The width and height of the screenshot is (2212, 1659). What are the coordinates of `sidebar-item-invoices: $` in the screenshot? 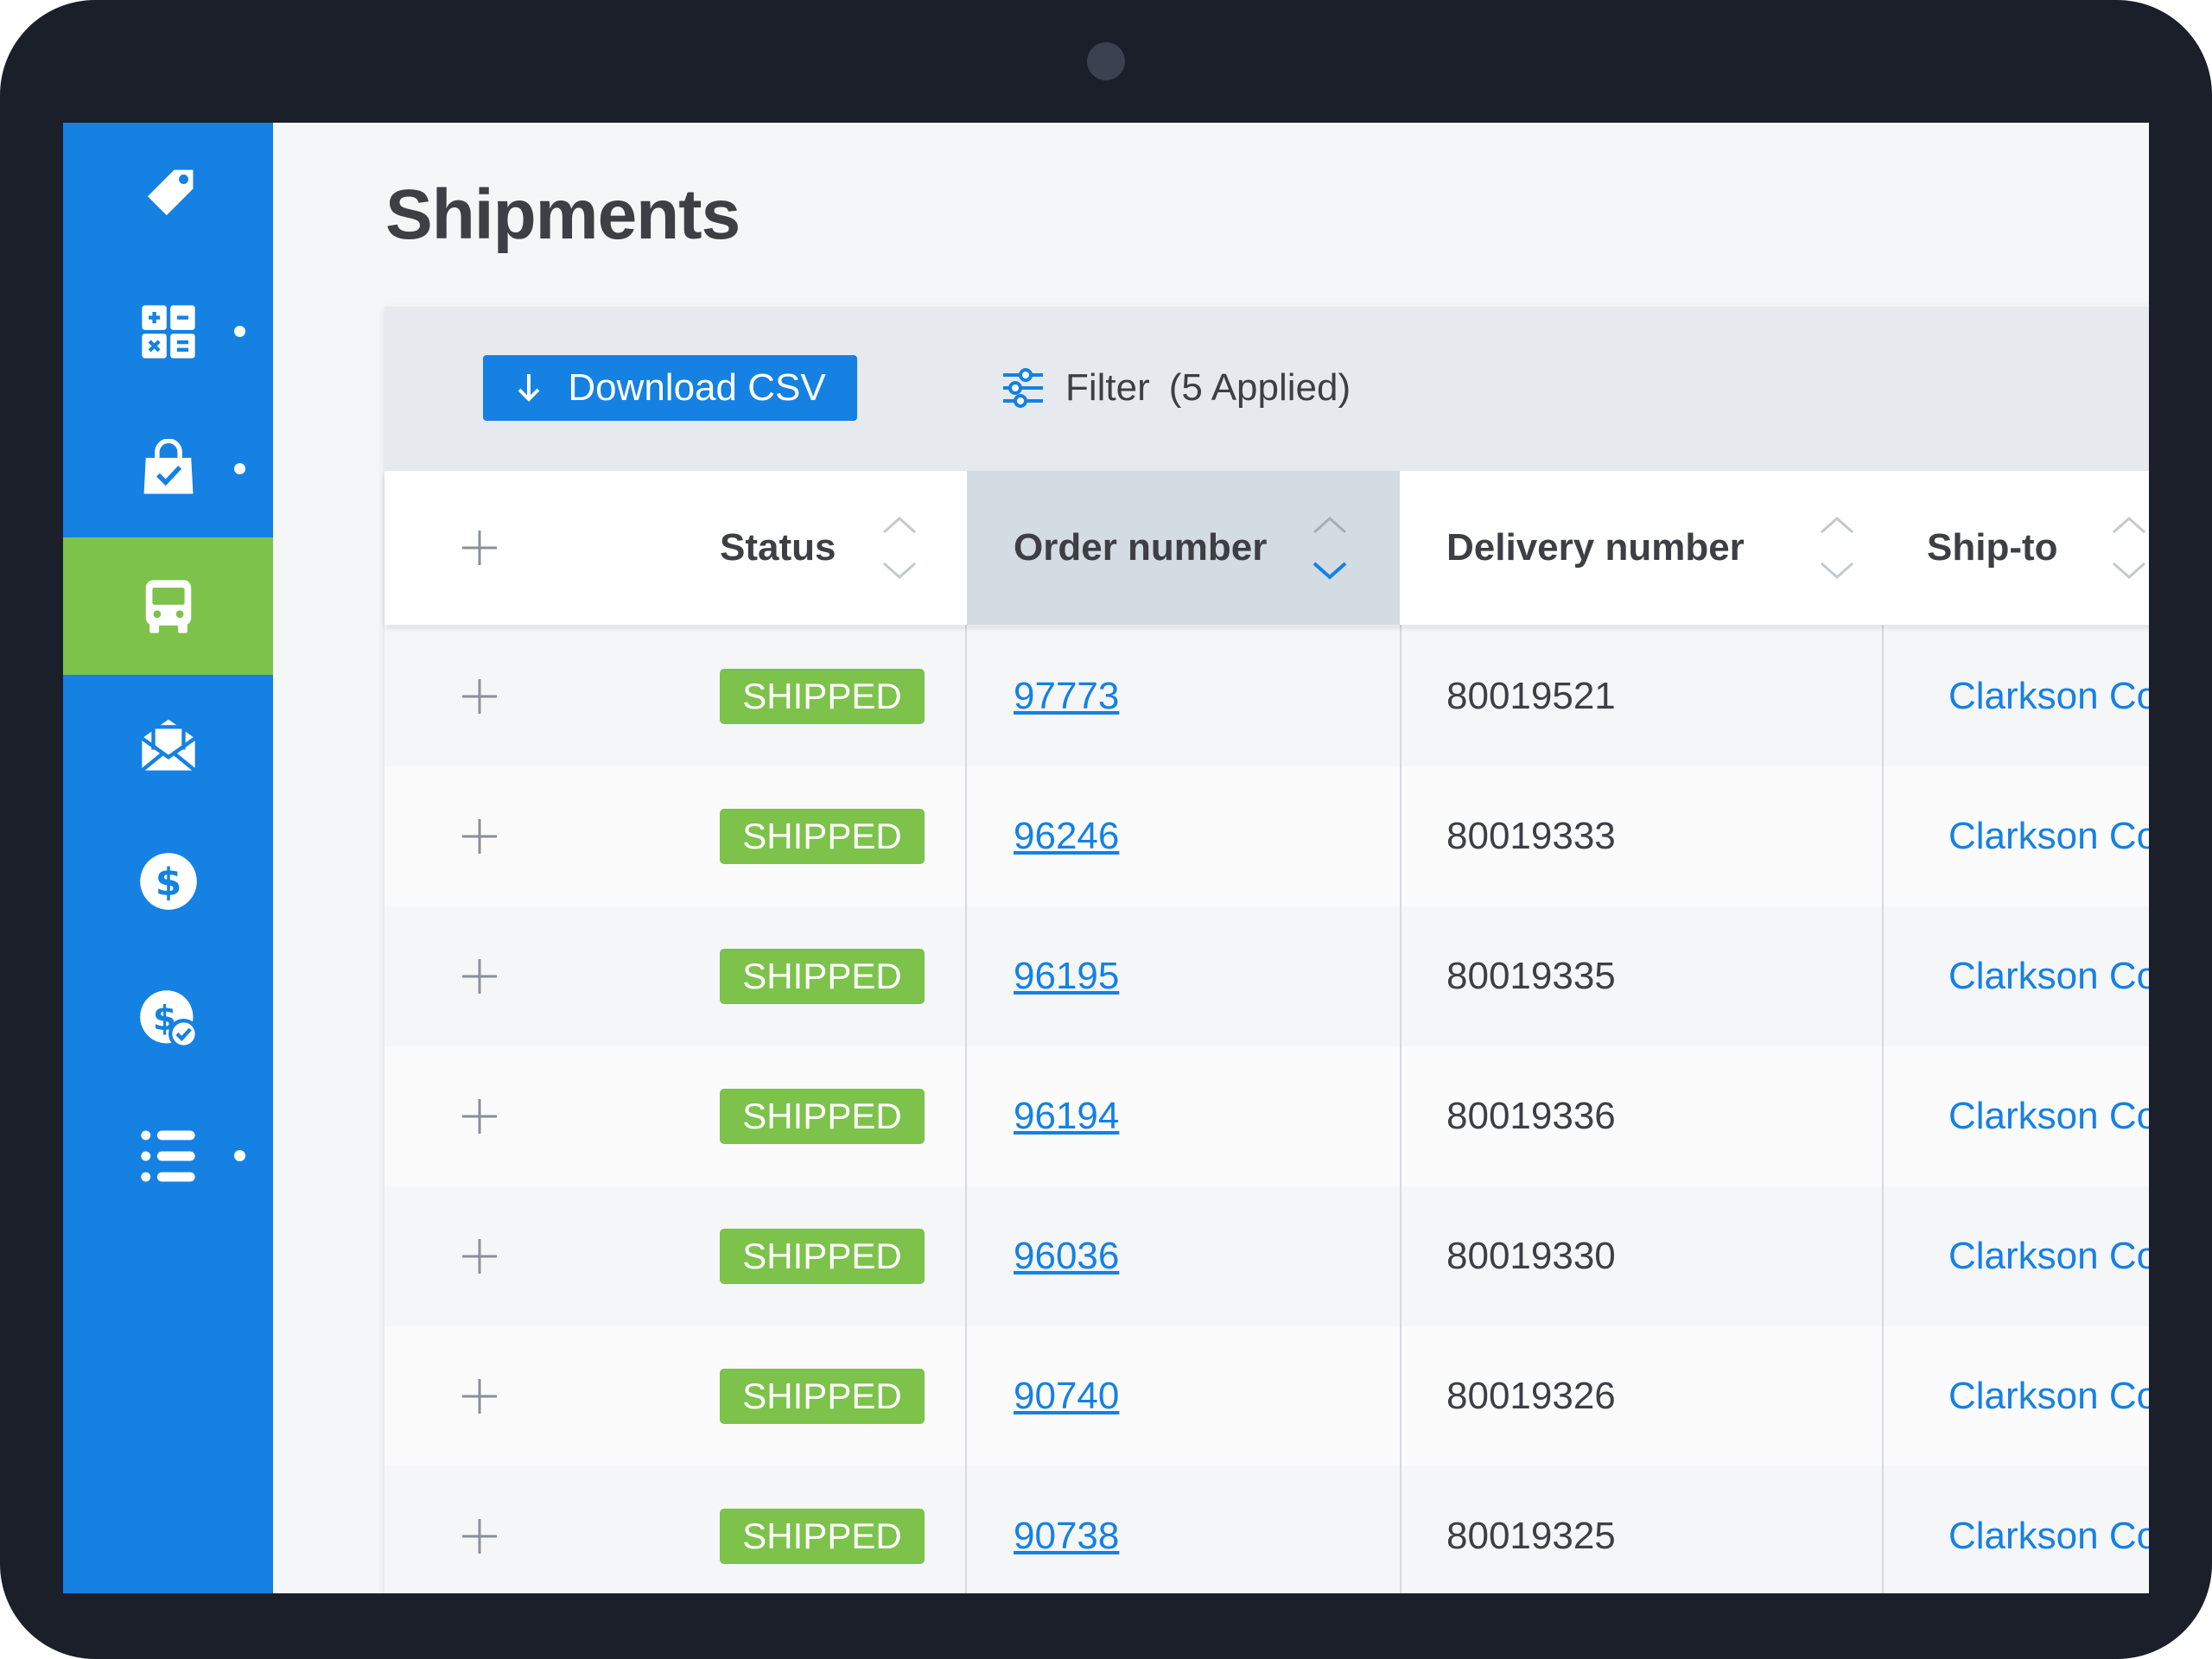 It's located at (168, 1018).